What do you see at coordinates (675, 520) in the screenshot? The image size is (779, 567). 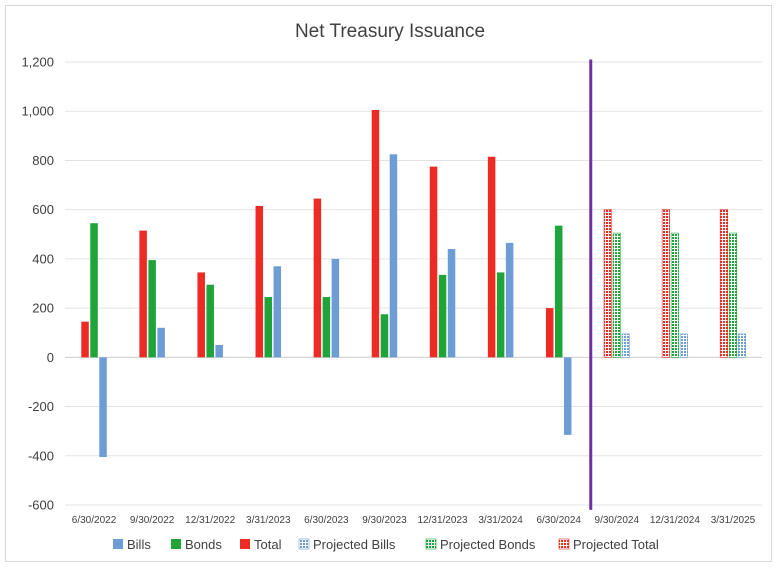 I see `x-tick-label: 12/31/2024` at bounding box center [675, 520].